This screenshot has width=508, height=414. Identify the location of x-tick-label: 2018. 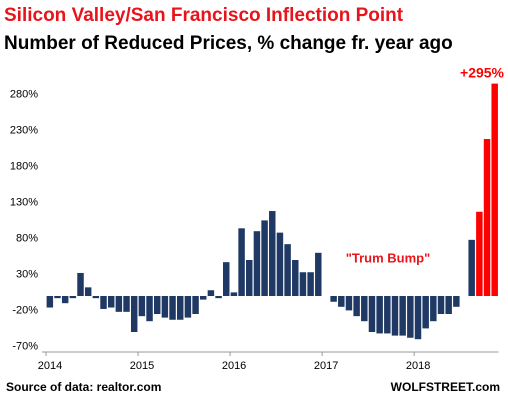
(418, 366).